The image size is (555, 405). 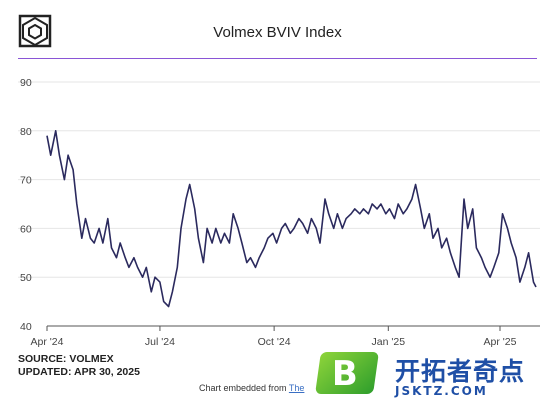 What do you see at coordinates (160, 342) in the screenshot?
I see `x-tick-label: Jul '24` at bounding box center [160, 342].